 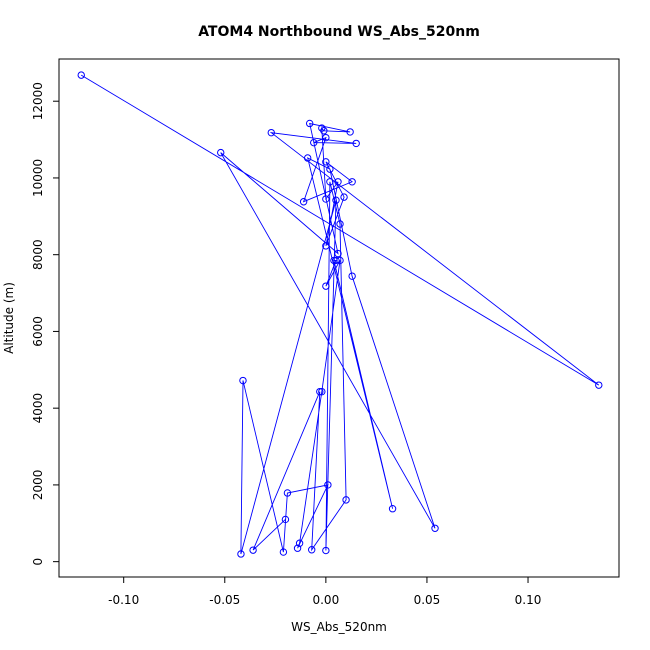 I want to click on y-tick-label: 10000, so click(x=38, y=178).